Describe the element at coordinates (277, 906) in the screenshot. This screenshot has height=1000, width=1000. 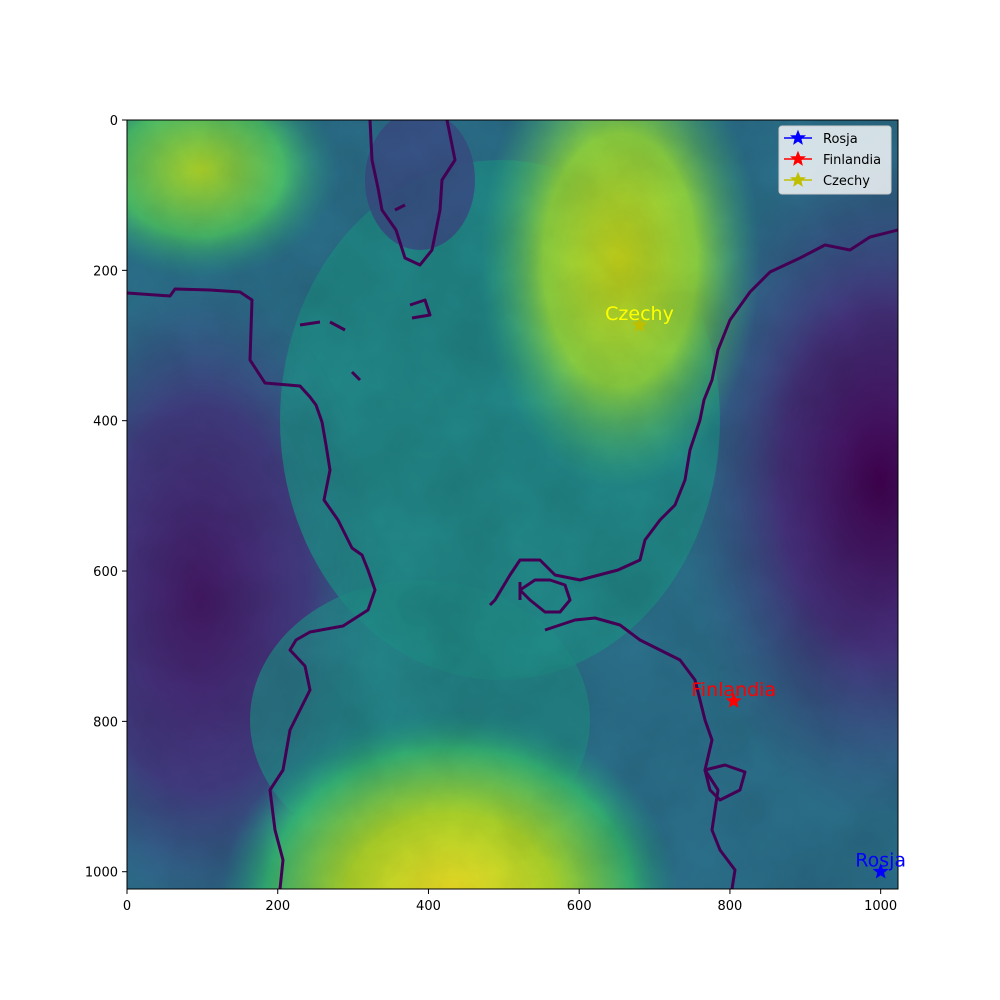
I see `x-tick-label: 200` at that location.